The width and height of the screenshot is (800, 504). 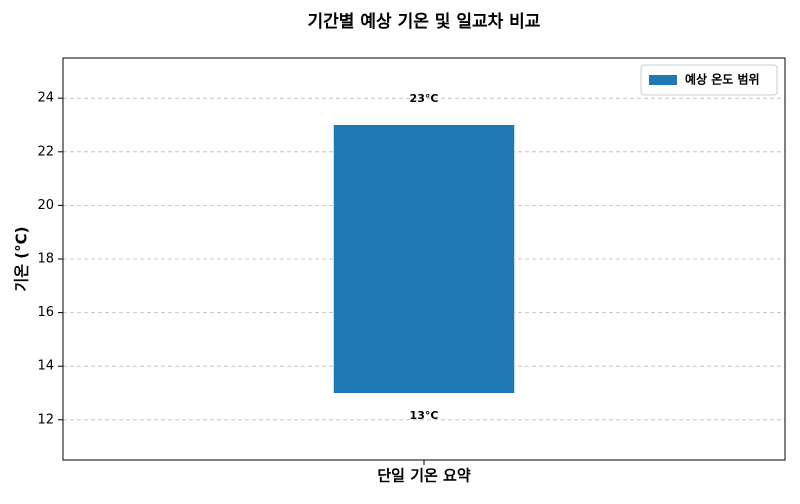 What do you see at coordinates (45, 151) in the screenshot?
I see `y-tick-label: 22` at bounding box center [45, 151].